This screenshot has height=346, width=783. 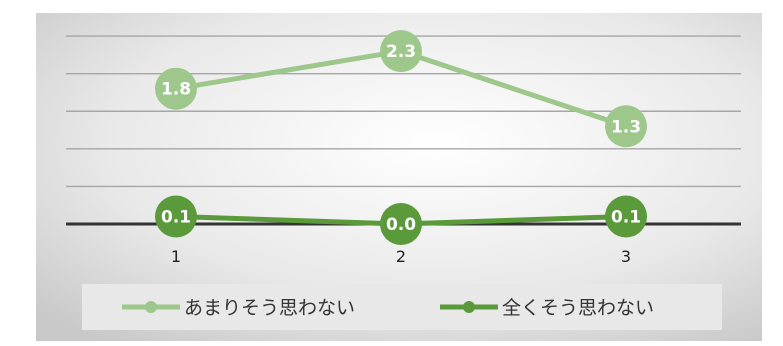 I want to click on data-label: 0.0, so click(x=401, y=225).